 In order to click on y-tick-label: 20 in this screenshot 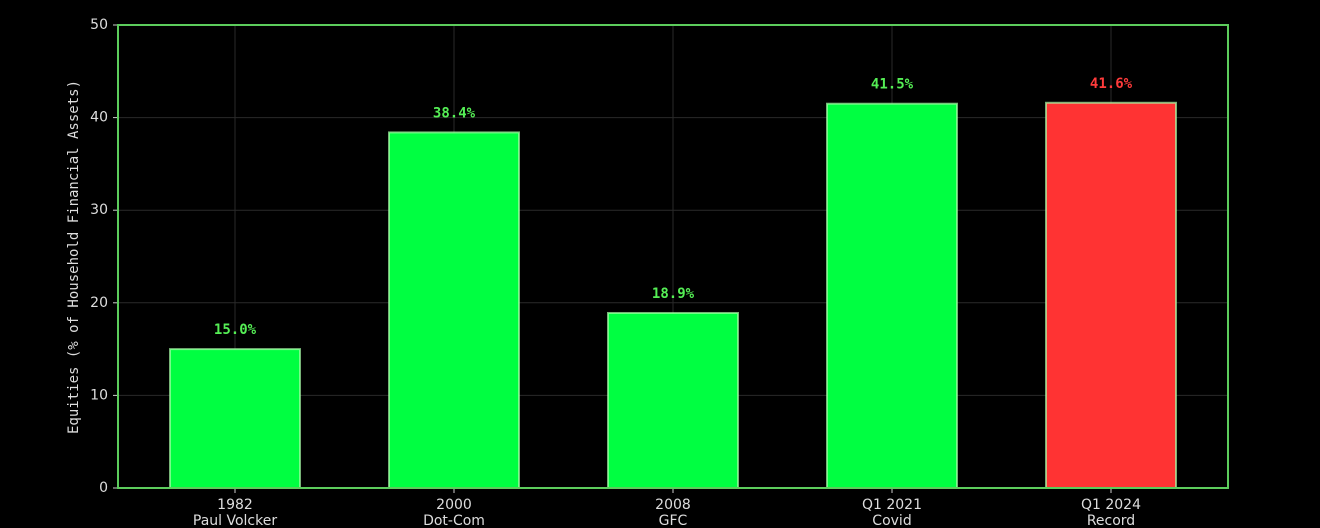, I will do `click(99, 303)`.